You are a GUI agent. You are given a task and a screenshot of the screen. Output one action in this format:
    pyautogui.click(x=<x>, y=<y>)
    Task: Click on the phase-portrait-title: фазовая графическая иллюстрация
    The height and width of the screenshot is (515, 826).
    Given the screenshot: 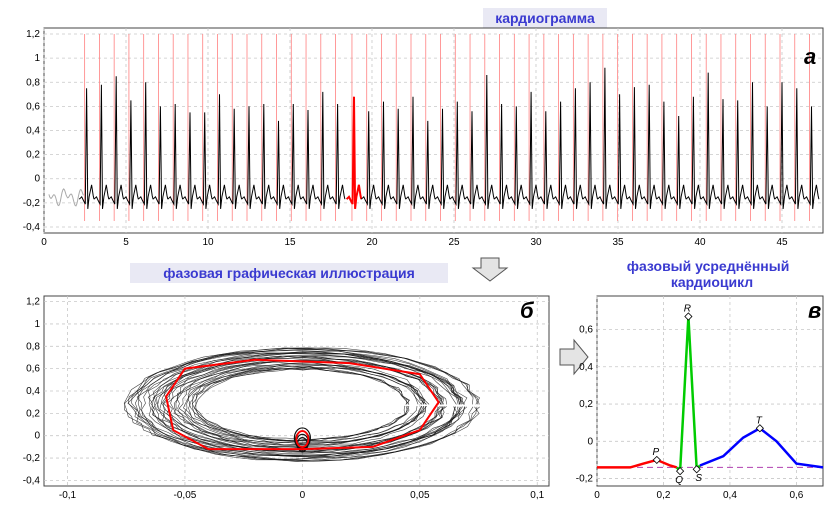 What is the action you would take?
    pyautogui.click(x=289, y=273)
    